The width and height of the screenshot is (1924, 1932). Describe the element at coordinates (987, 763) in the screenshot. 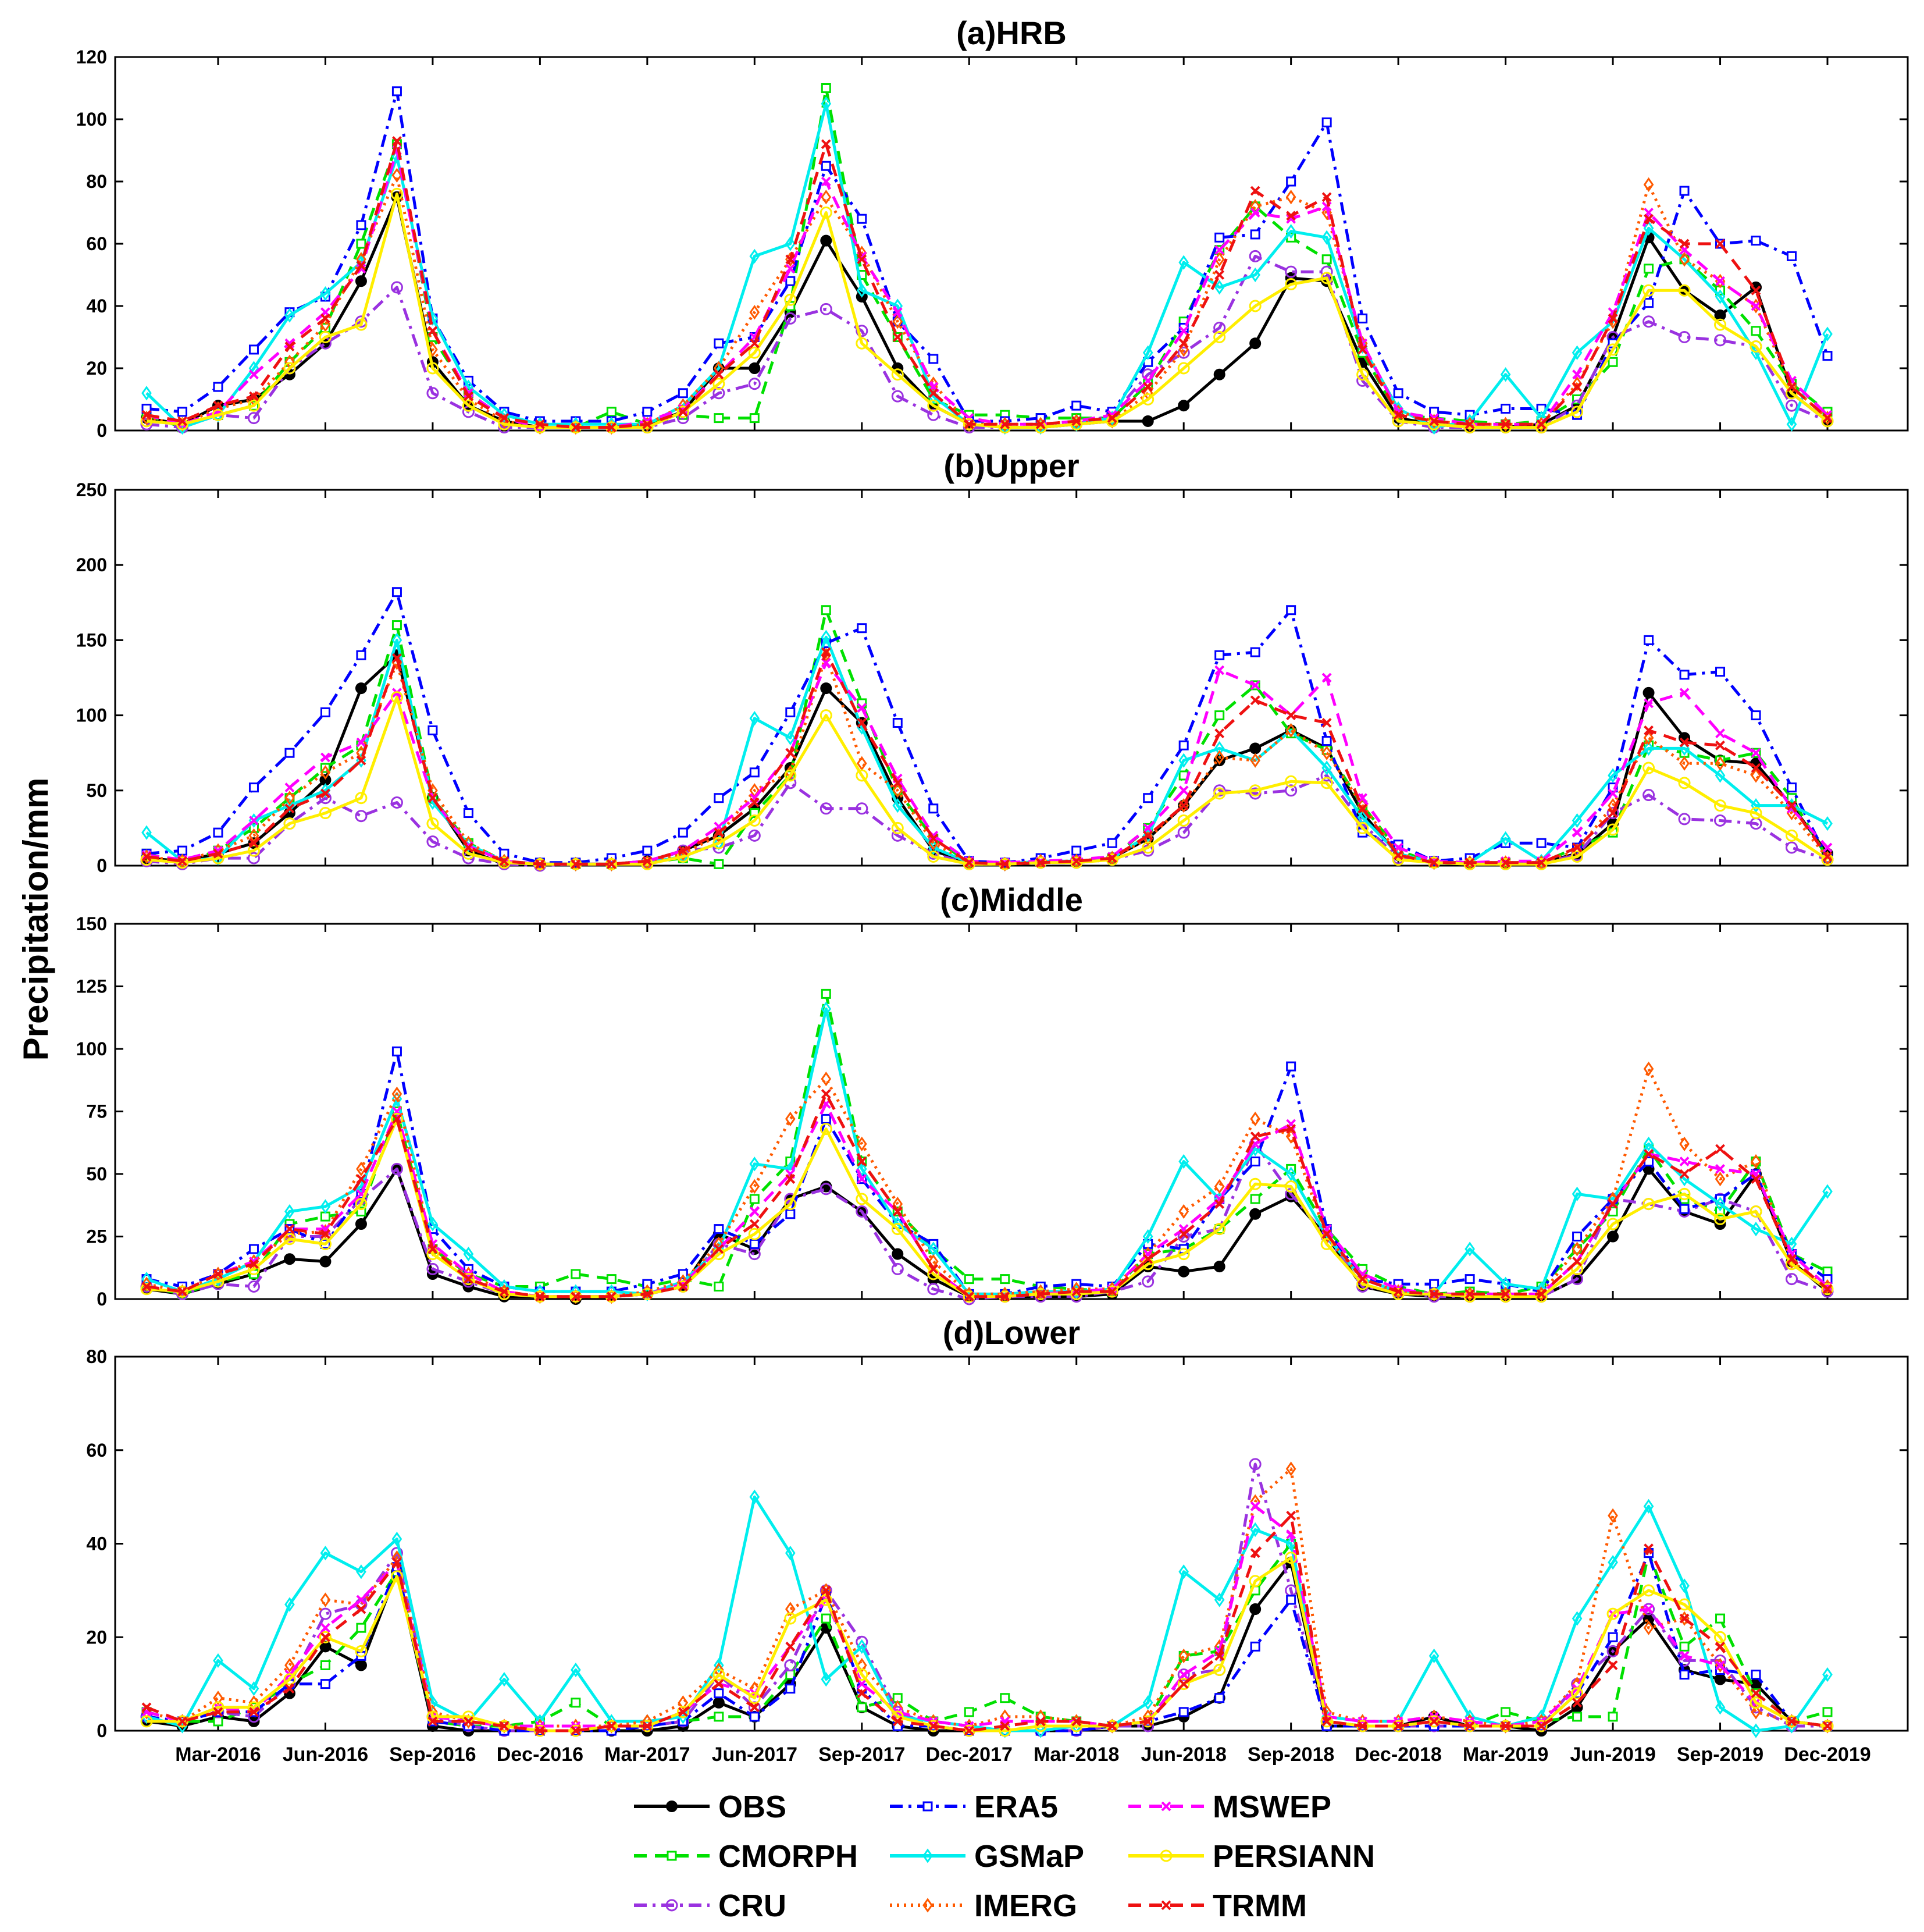

I see `series-line-mswep` at that location.